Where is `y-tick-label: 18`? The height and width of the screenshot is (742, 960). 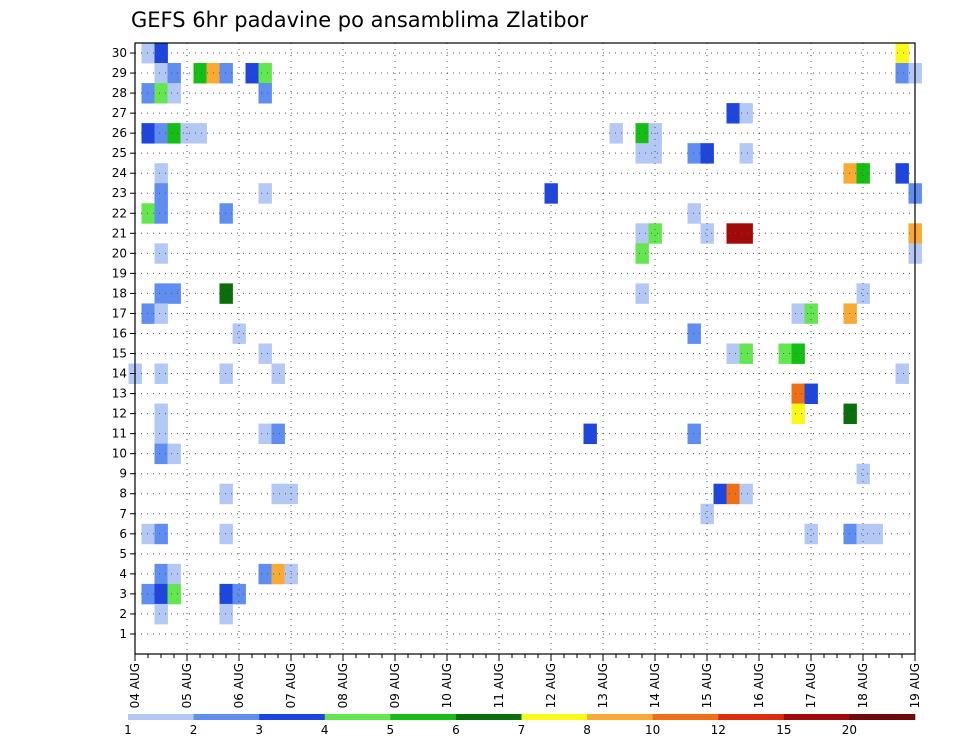 y-tick-label: 18 is located at coordinates (119, 293).